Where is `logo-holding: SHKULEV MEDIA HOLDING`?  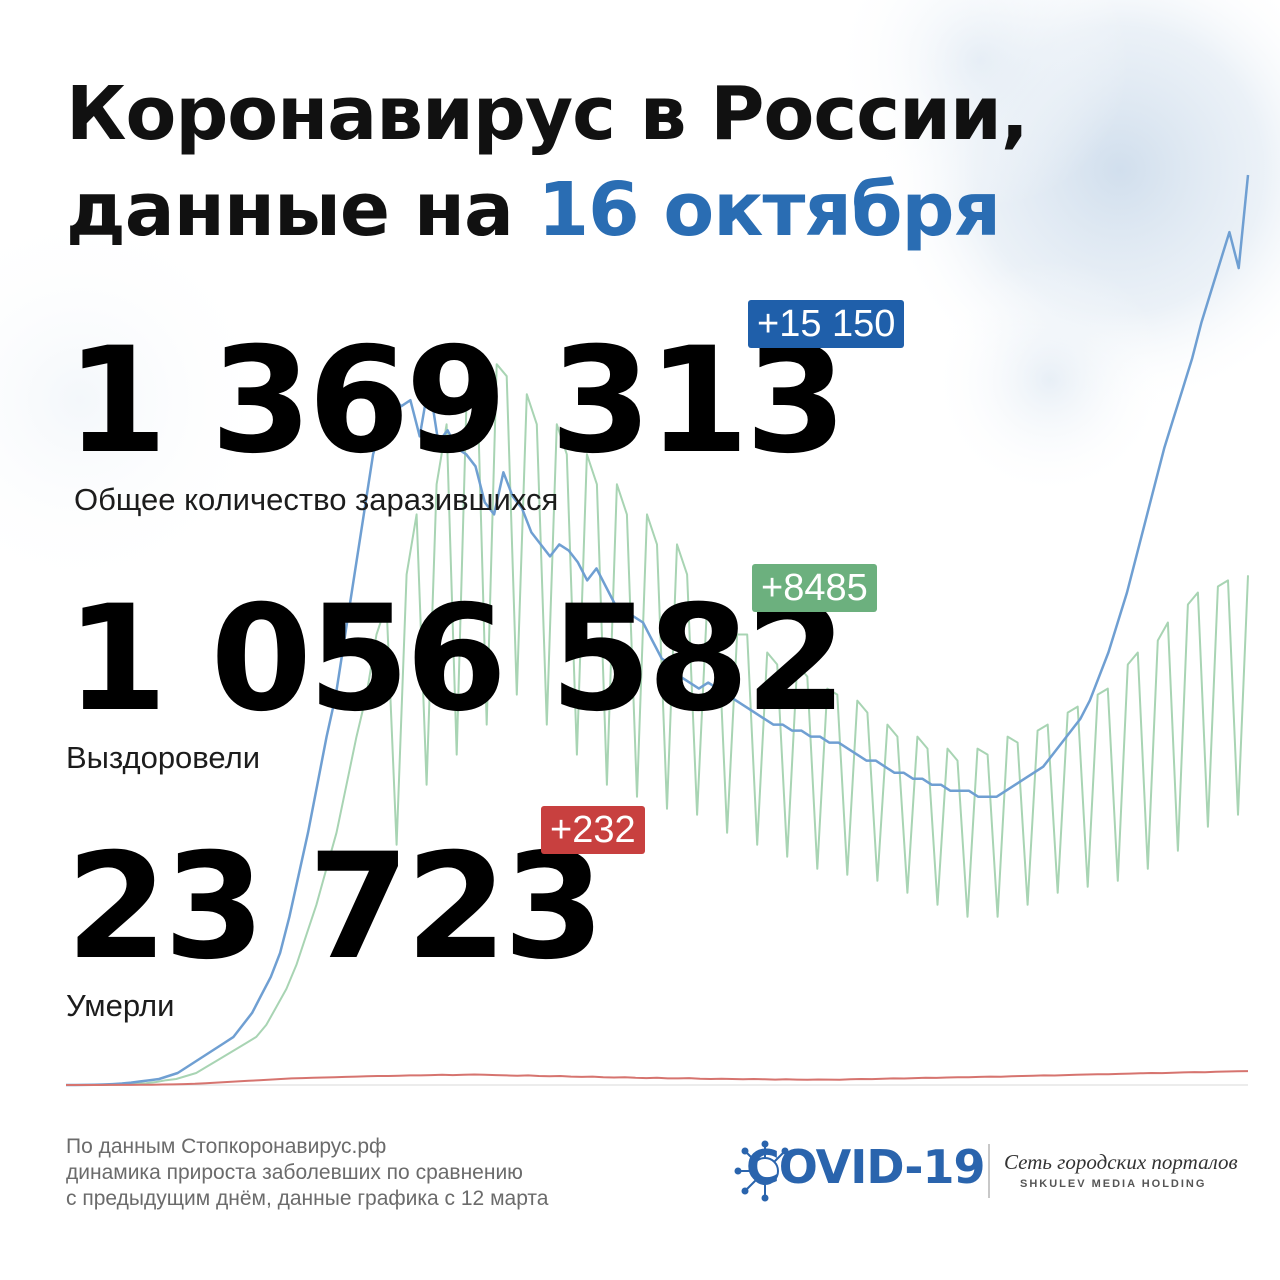 logo-holding: SHKULEV MEDIA HOLDING is located at coordinates (1113, 1184).